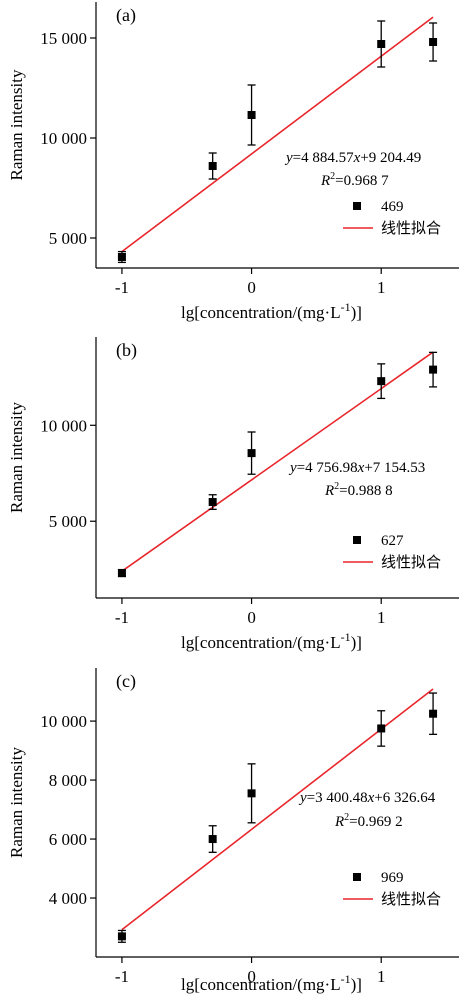 Image resolution: width=466 pixels, height=1000 pixels. I want to click on y-tick-label: 4 000, so click(68, 898).